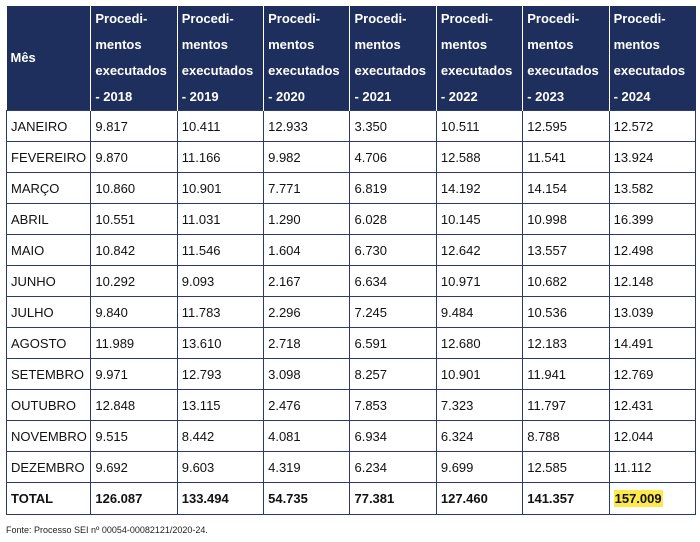 The height and width of the screenshot is (542, 700). I want to click on header-line: - 2021, so click(373, 96).